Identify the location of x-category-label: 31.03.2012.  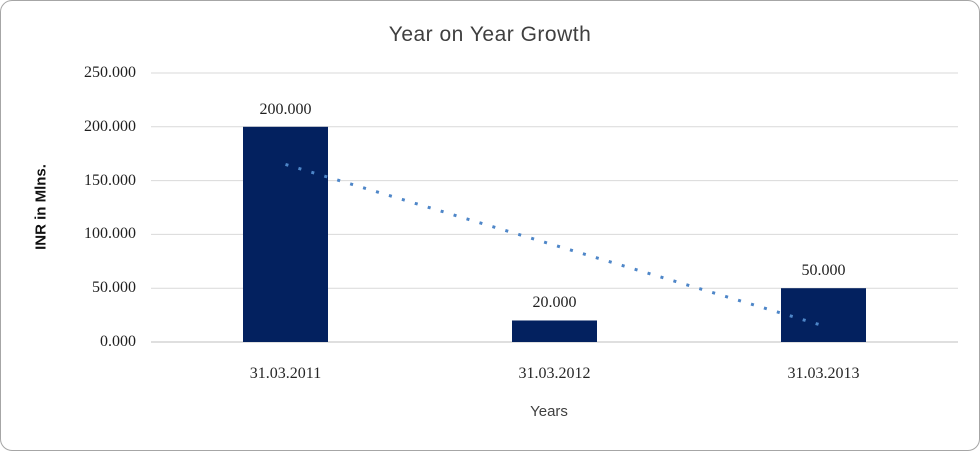
(554, 373).